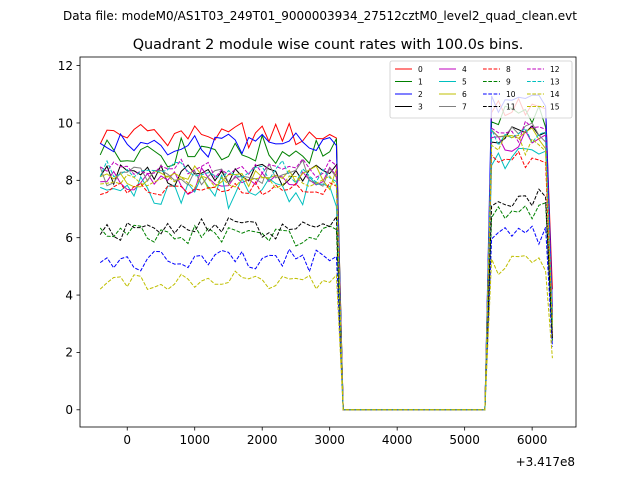  Describe the element at coordinates (464, 81) in the screenshot. I see `legend-label-5: 5` at that location.